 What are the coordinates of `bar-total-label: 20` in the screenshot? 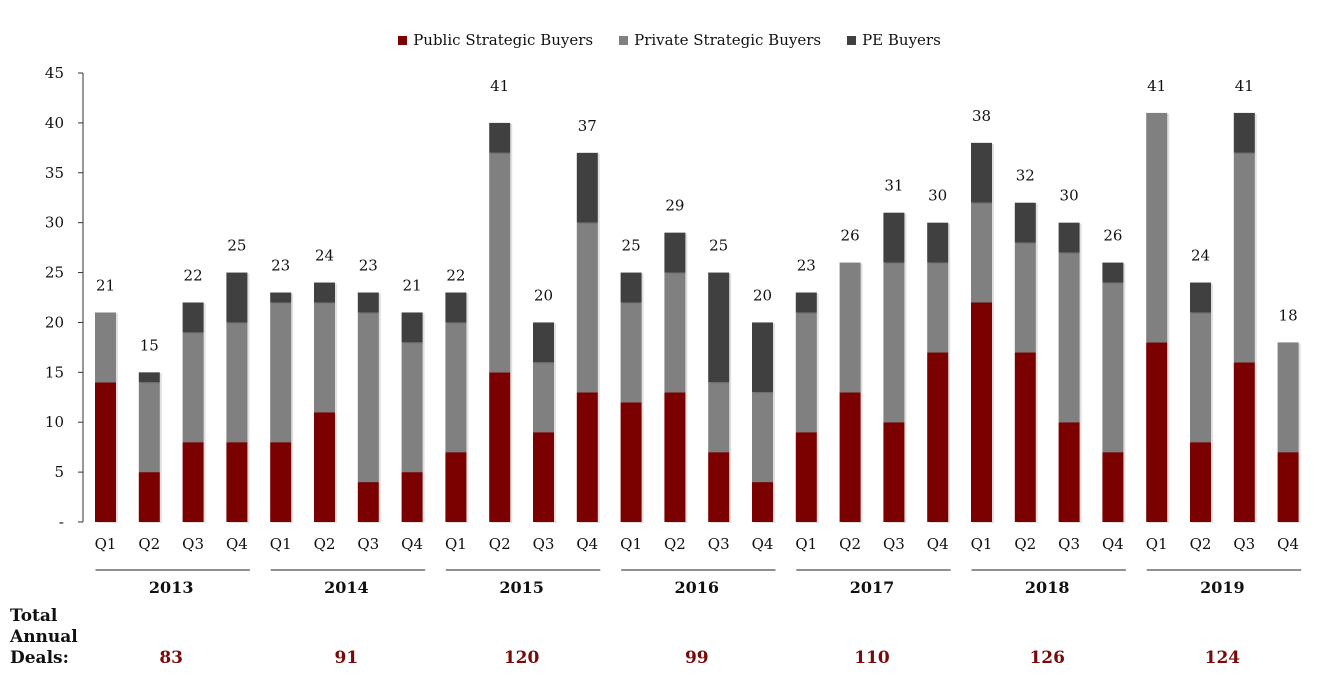 It's located at (543, 295).